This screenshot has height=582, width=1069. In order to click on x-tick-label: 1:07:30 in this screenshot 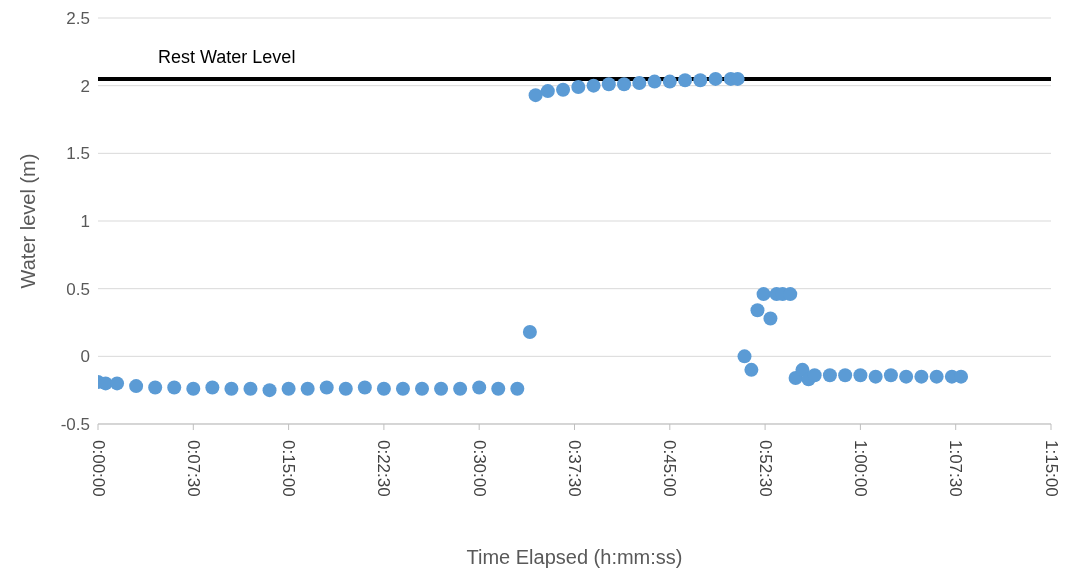, I will do `click(956, 468)`.